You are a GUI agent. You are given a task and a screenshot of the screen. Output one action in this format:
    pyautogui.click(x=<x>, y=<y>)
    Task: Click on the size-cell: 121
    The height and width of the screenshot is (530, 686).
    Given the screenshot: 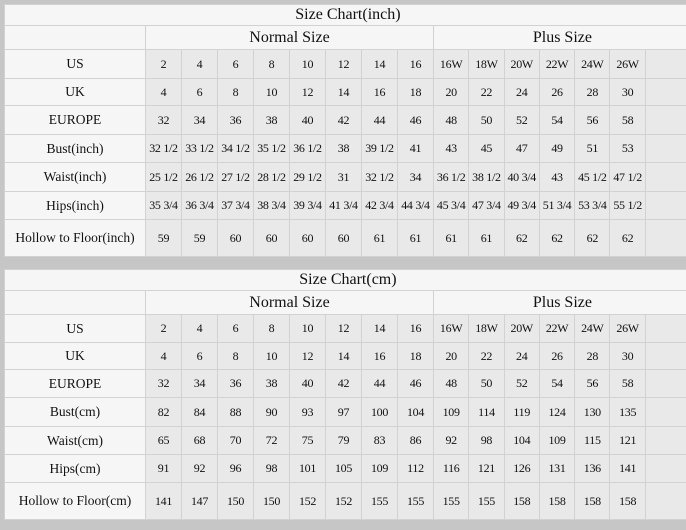 What is the action you would take?
    pyautogui.click(x=627, y=440)
    